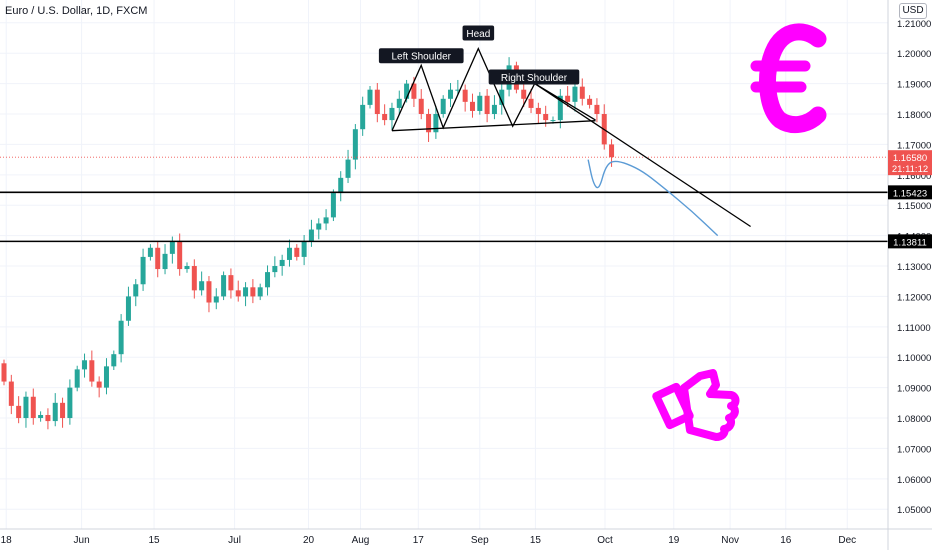  Describe the element at coordinates (76, 11) in the screenshot. I see `symbol-title: Euro / U.S. Dollar, 1D, FXCM` at that location.